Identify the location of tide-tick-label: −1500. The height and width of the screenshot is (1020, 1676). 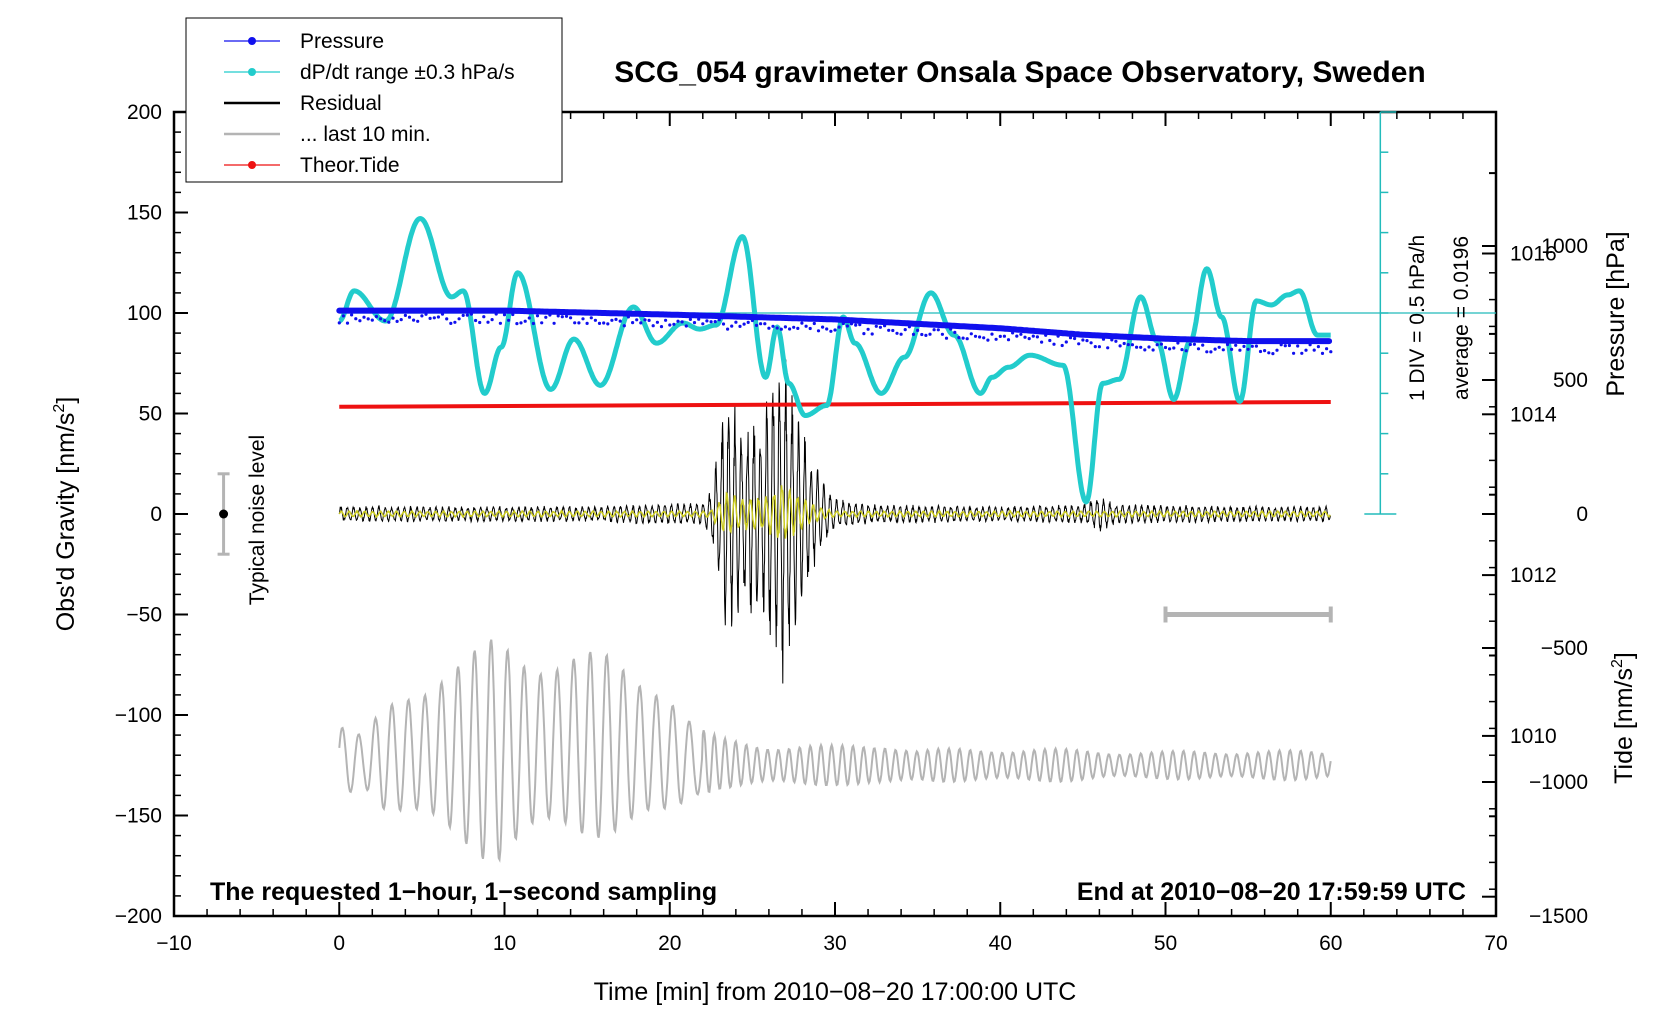
(1558, 916).